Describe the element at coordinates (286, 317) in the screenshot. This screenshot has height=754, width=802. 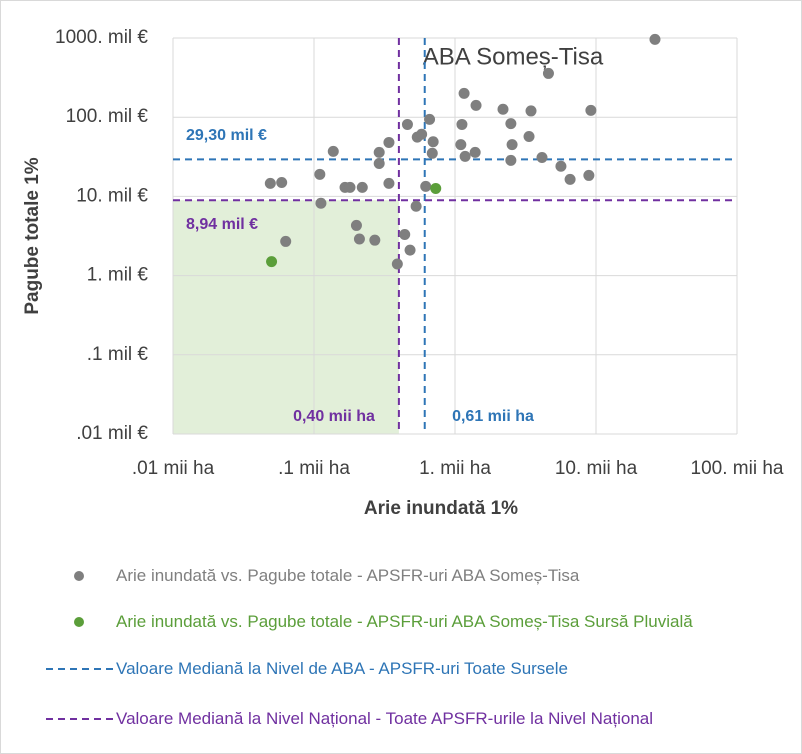
I see `median-quadrant` at that location.